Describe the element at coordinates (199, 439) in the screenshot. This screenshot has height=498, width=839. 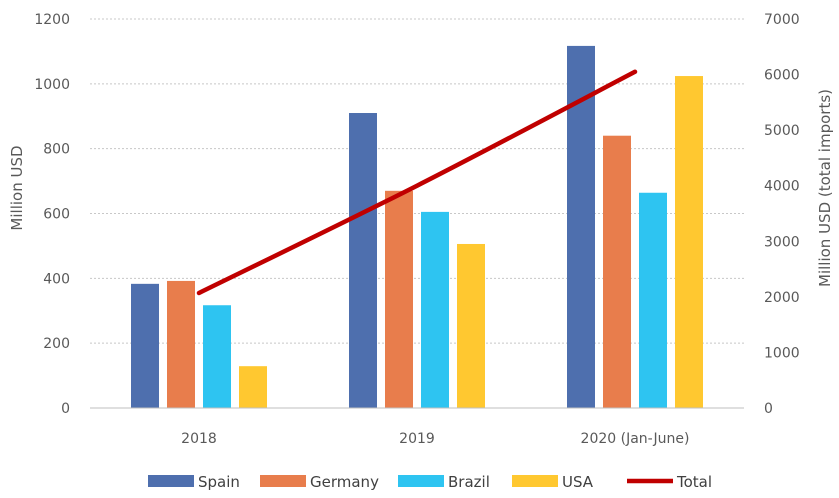
I see `x-tick-label: 2018` at that location.